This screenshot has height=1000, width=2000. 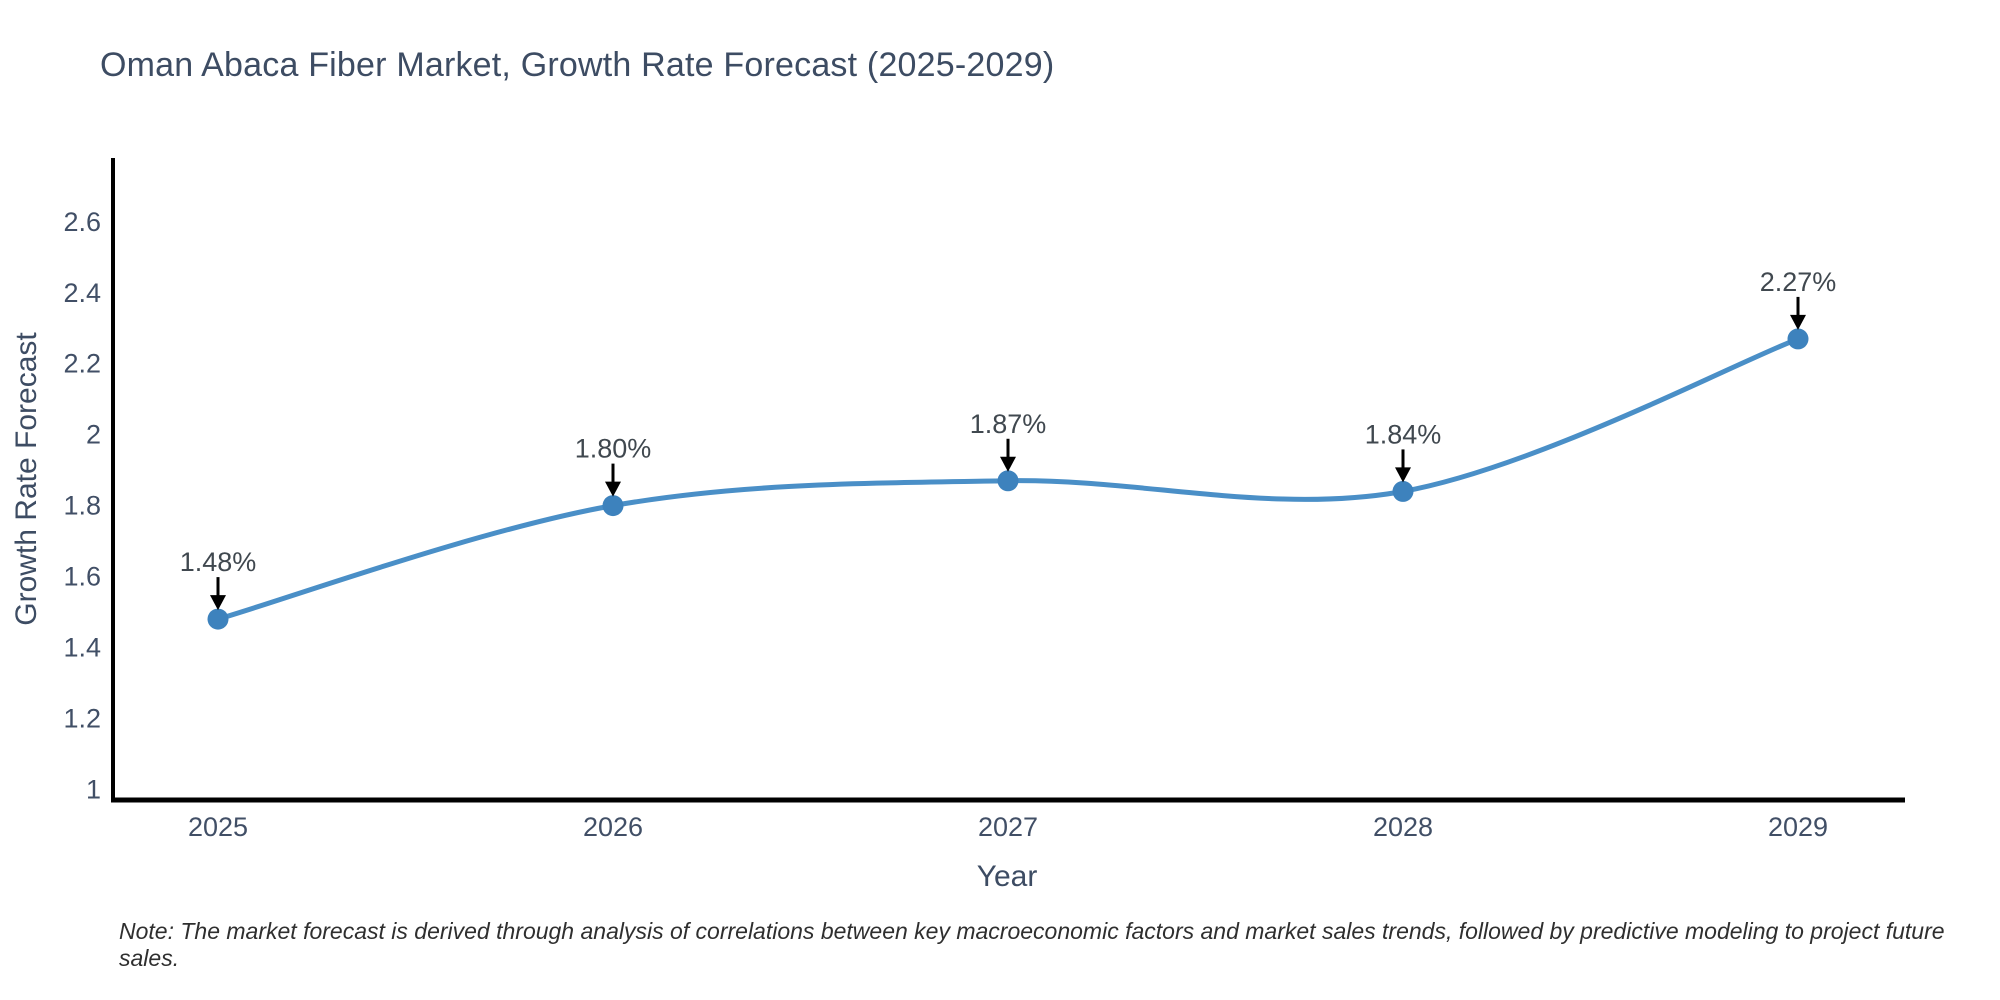 I want to click on y-tick-label: 1.8, so click(x=82, y=506).